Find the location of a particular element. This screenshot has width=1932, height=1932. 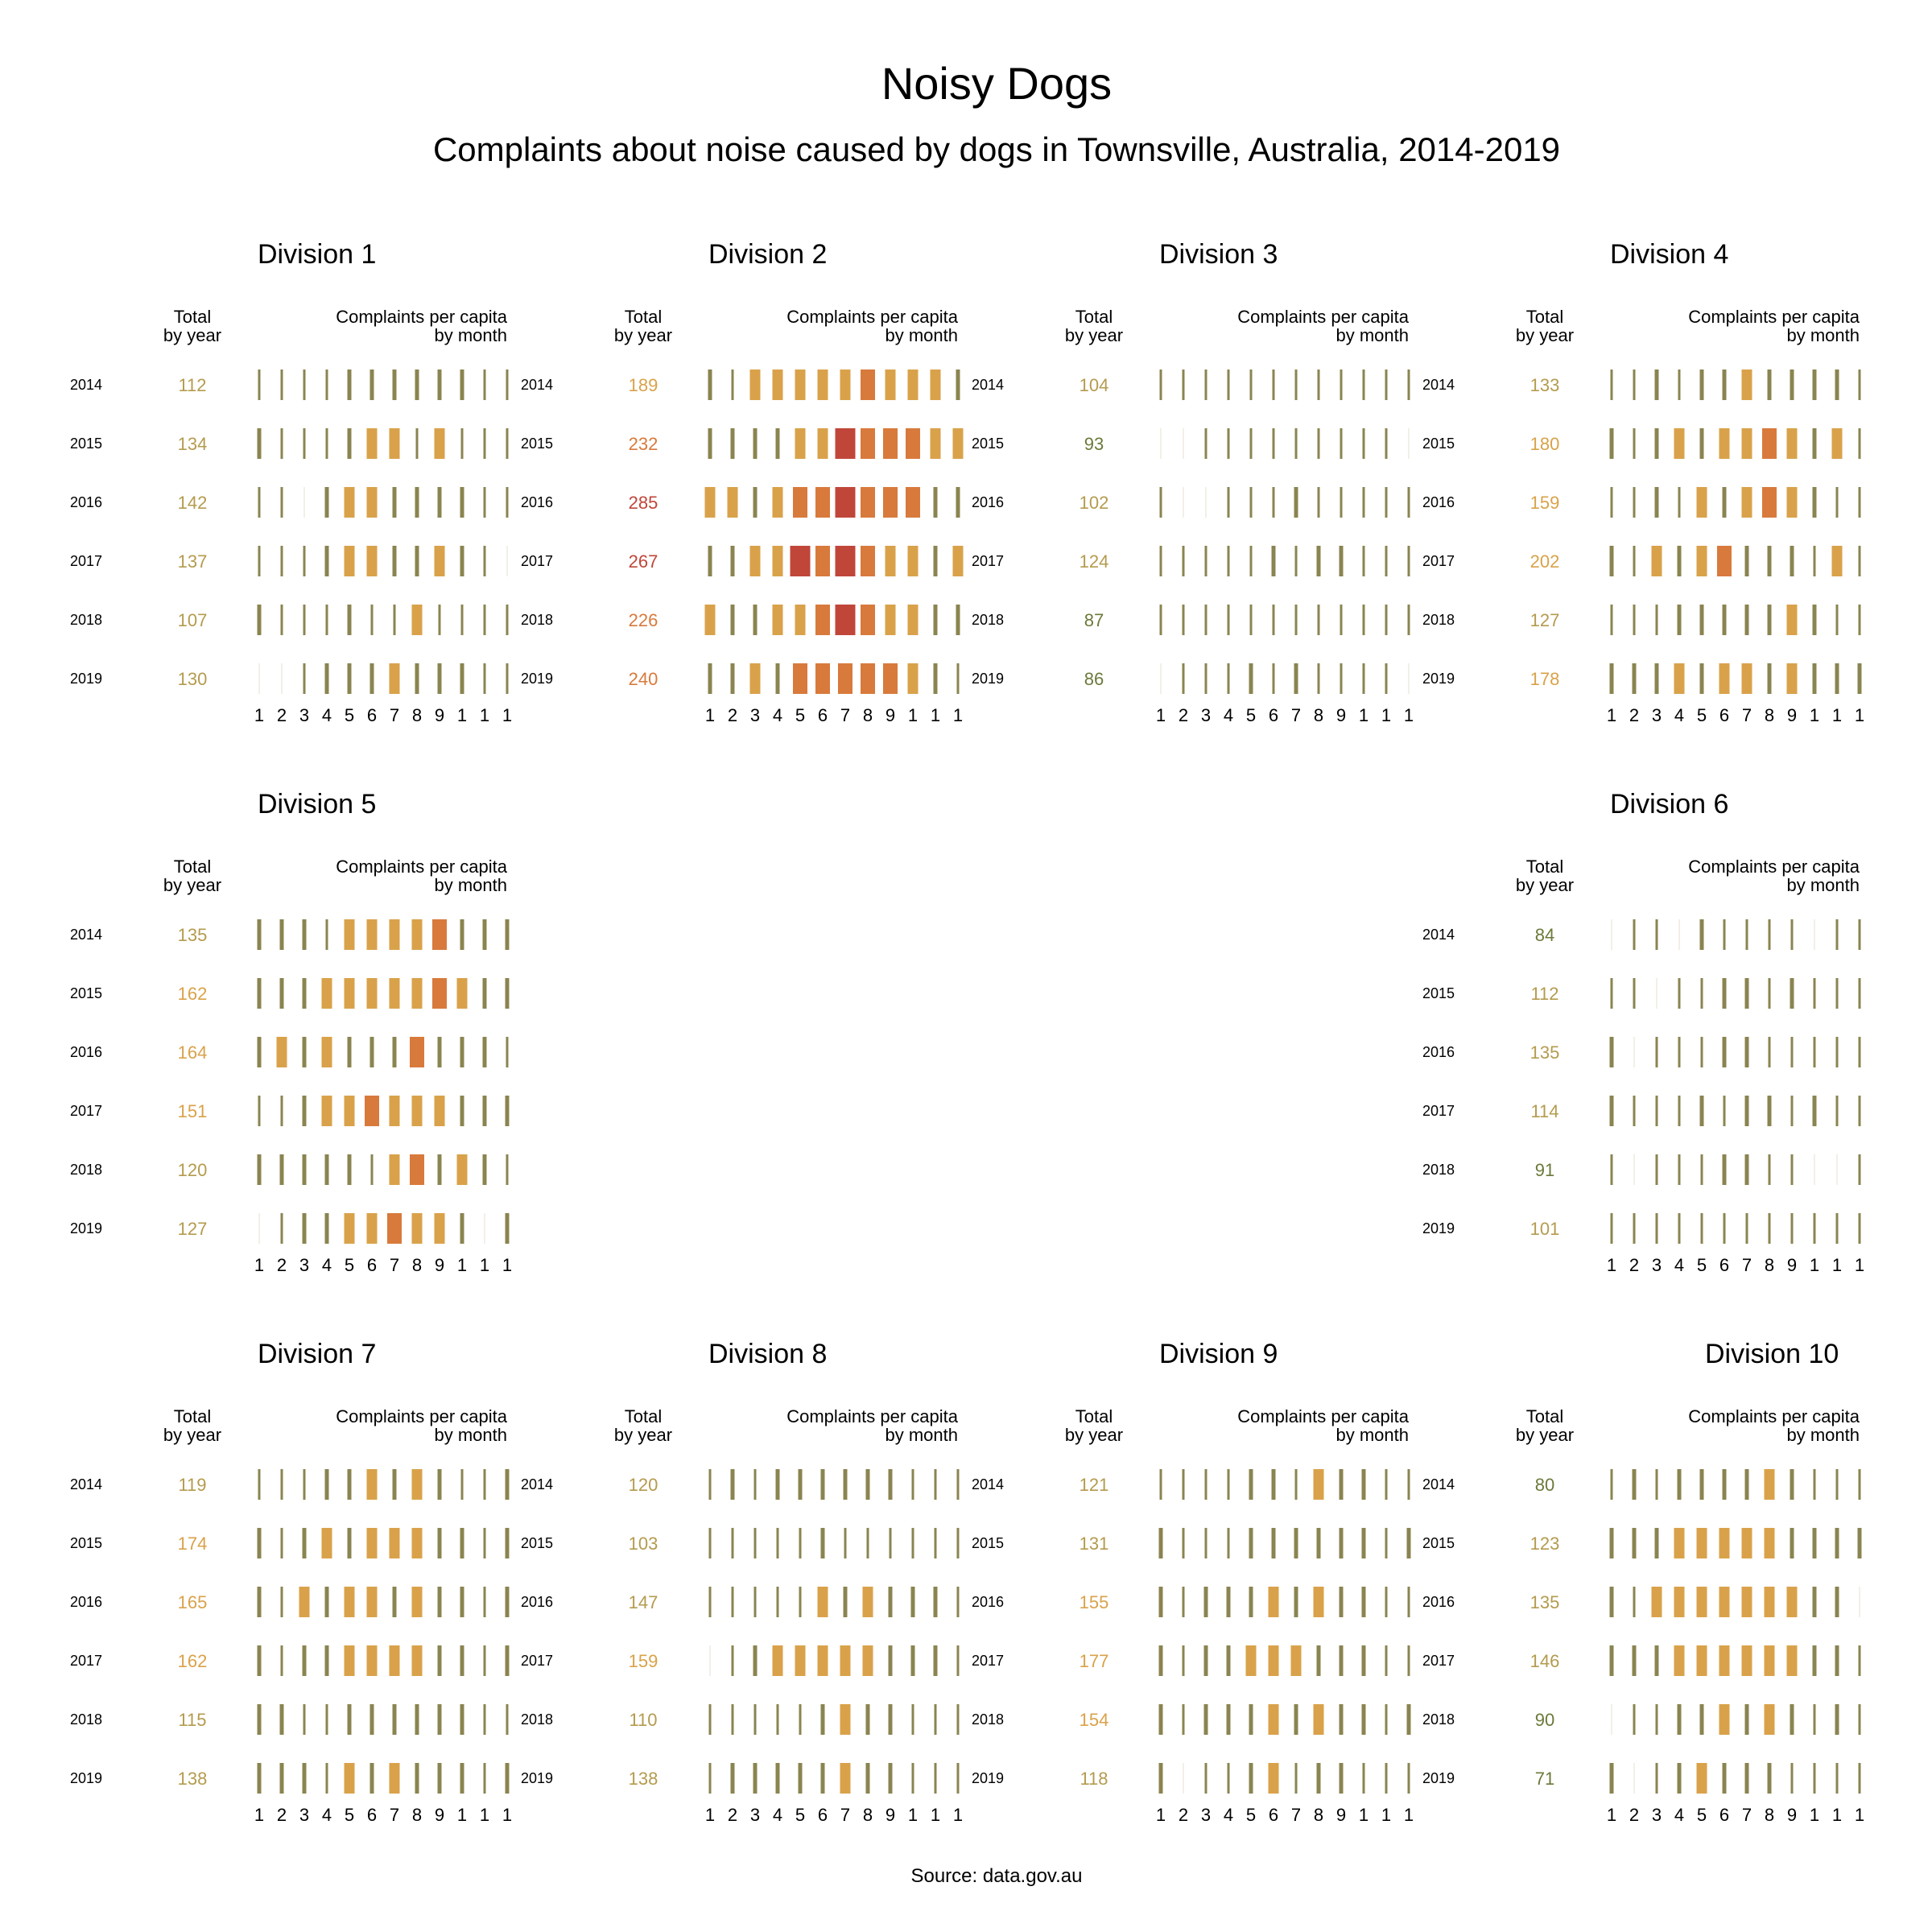

total-value: 159 is located at coordinates (643, 1661).